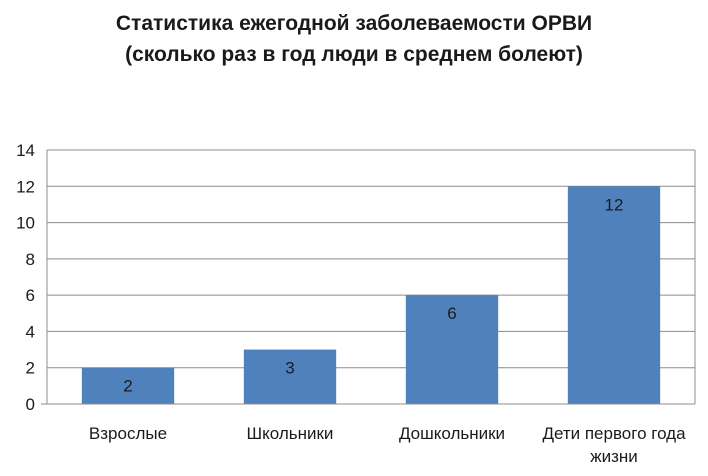  I want to click on x-tick-label-3: Дошкольники, so click(452, 433).